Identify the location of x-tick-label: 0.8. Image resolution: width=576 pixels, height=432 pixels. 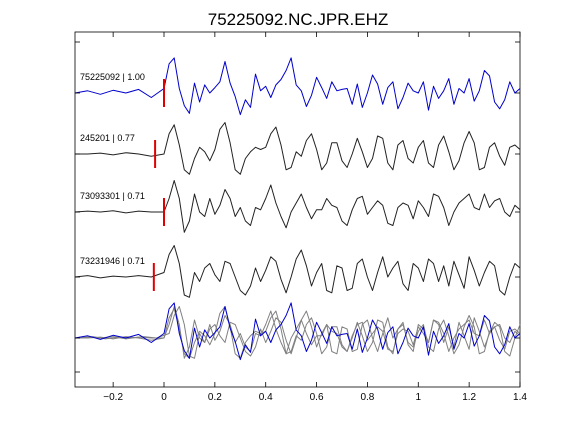
(367, 397).